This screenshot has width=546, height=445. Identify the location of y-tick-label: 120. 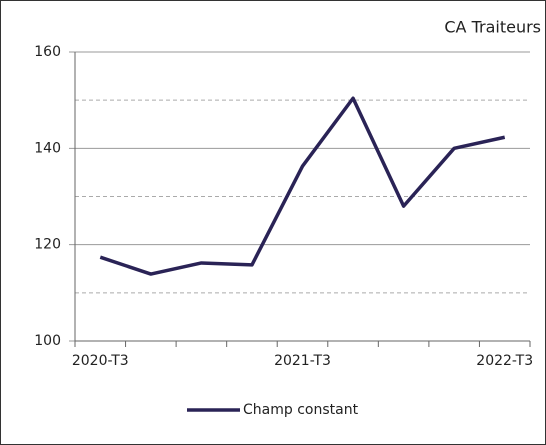
(47, 245).